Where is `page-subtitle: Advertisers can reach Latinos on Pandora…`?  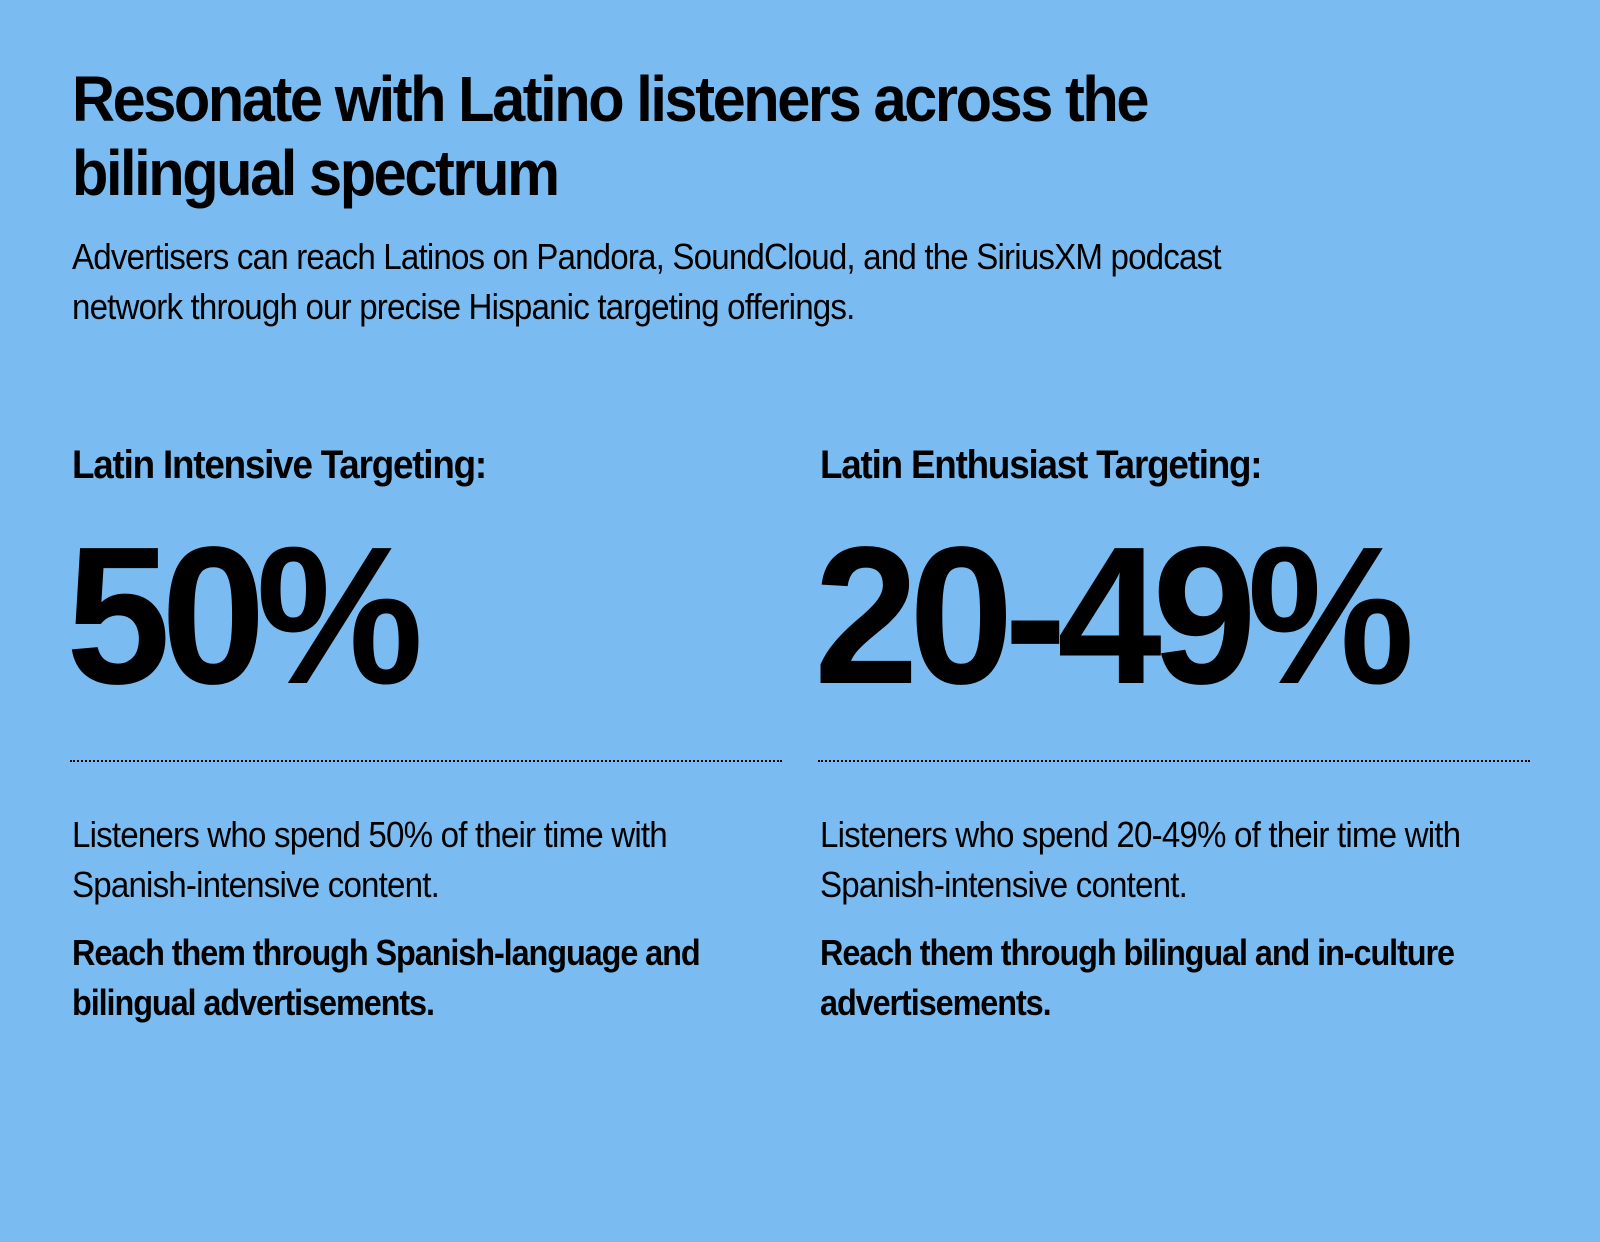 page-subtitle: Advertisers can reach Latinos on Pandora… is located at coordinates (647, 281).